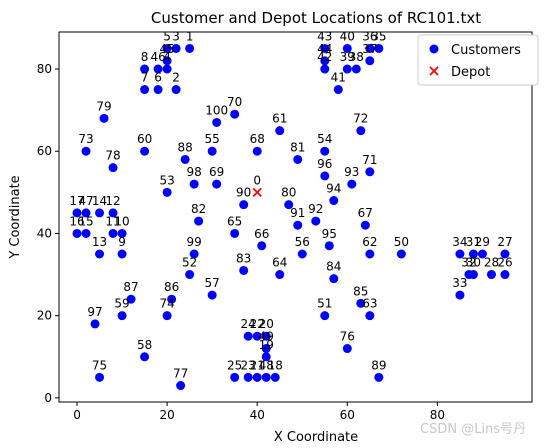 The image size is (558, 448). Describe the element at coordinates (369, 49) in the screenshot. I see `customer-label: 37` at that location.